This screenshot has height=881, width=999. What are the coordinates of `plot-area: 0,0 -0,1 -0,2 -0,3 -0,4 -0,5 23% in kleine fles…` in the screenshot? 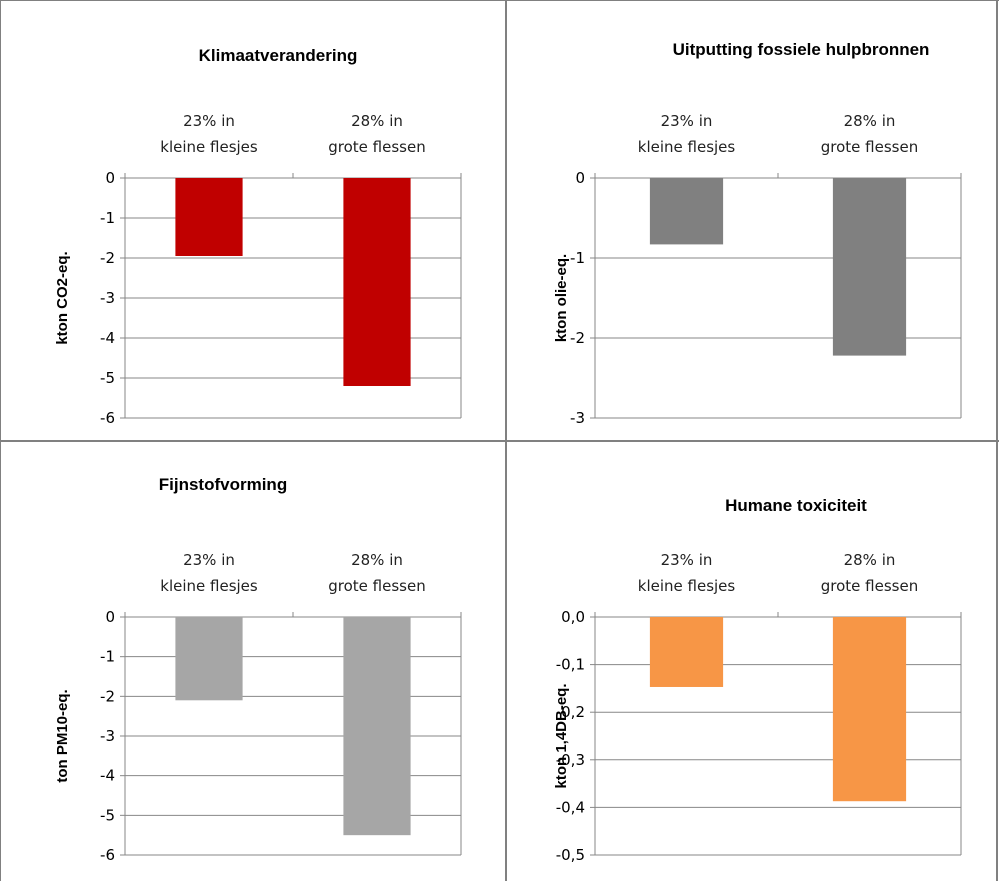 It's located at (759, 707).